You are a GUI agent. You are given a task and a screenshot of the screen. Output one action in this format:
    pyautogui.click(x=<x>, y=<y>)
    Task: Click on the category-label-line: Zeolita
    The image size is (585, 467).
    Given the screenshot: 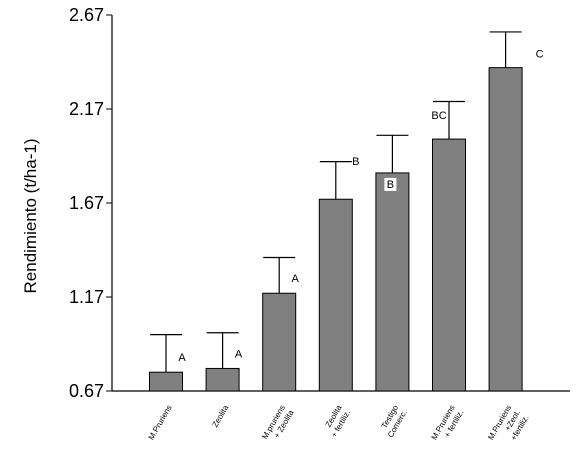 What is the action you would take?
    pyautogui.click(x=221, y=416)
    